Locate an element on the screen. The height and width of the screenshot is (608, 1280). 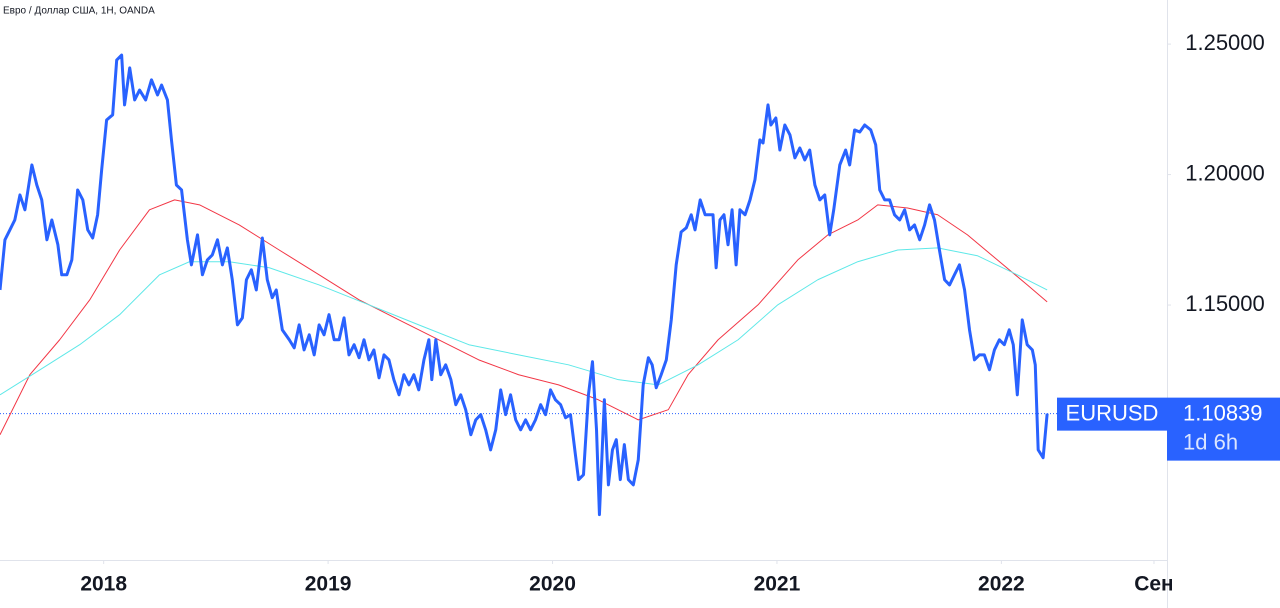
countdown-label: 1d 6h is located at coordinates (1210, 441).